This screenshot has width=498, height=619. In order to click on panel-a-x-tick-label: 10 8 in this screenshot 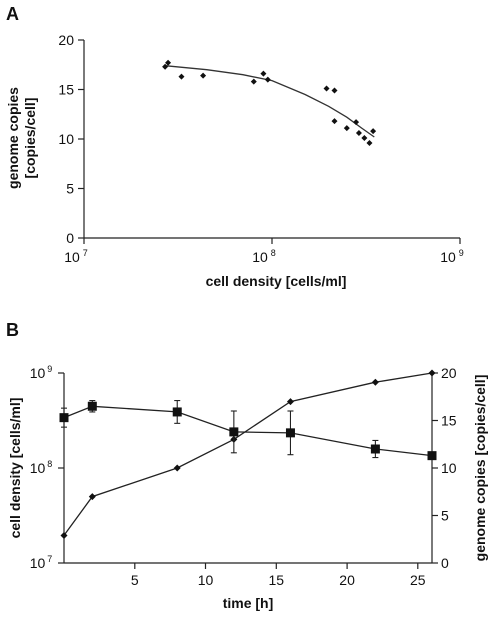, I will do `click(264, 256)`.